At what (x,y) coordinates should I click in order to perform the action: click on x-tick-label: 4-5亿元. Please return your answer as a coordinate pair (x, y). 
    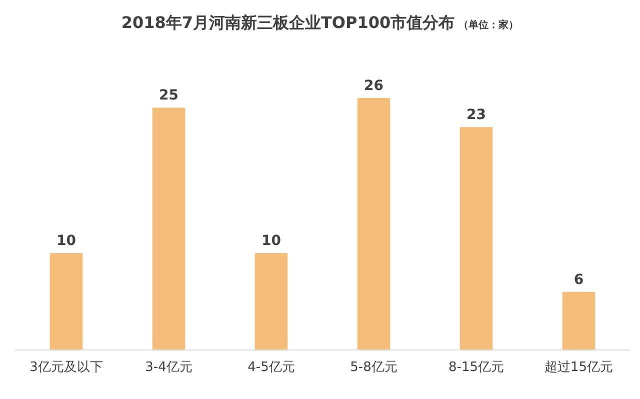
    Looking at the image, I should click on (271, 368).